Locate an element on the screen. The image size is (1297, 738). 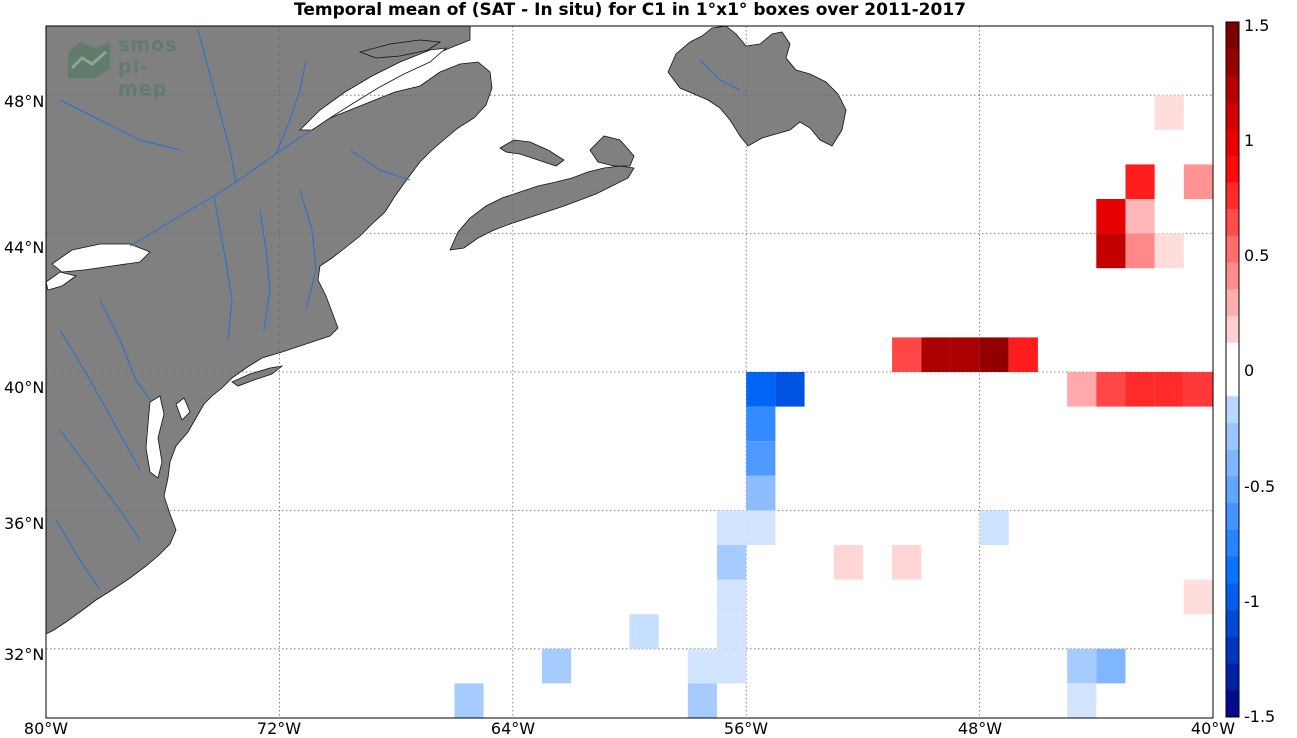
chesapeake-bay is located at coordinates (155, 437).